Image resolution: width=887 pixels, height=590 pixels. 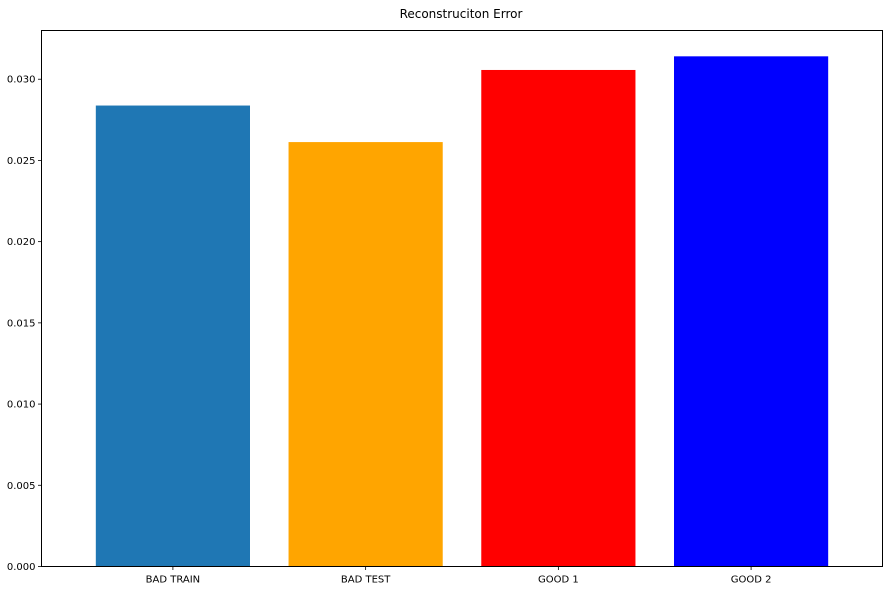 What do you see at coordinates (21, 486) in the screenshot?
I see `y-tick-label: 0.005` at bounding box center [21, 486].